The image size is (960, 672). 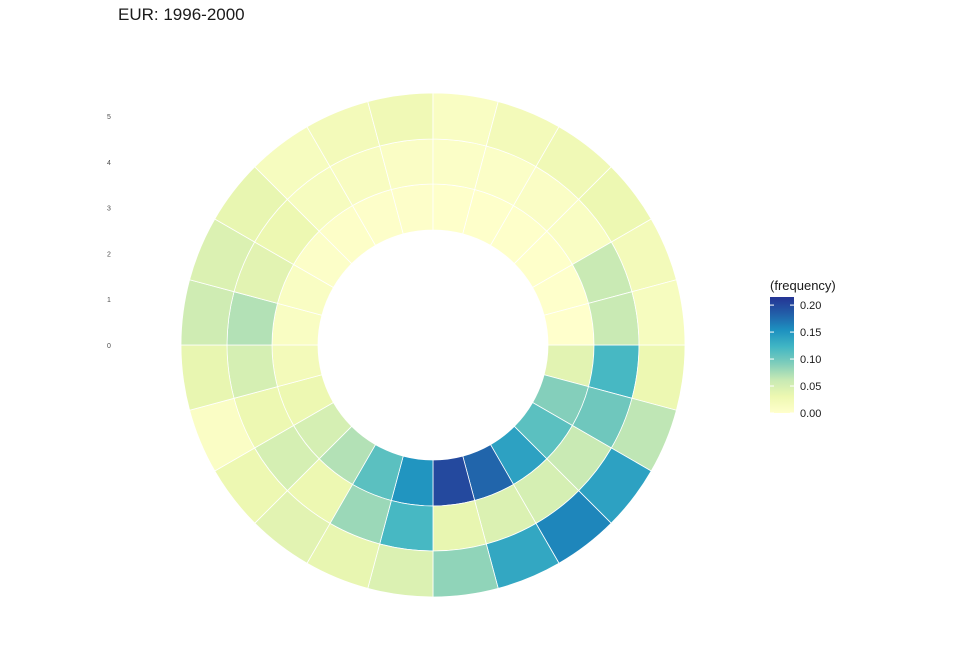 I want to click on legend-colorbar: 0.00 0.05 0.10 0.15 0.20, so click(x=795, y=358).